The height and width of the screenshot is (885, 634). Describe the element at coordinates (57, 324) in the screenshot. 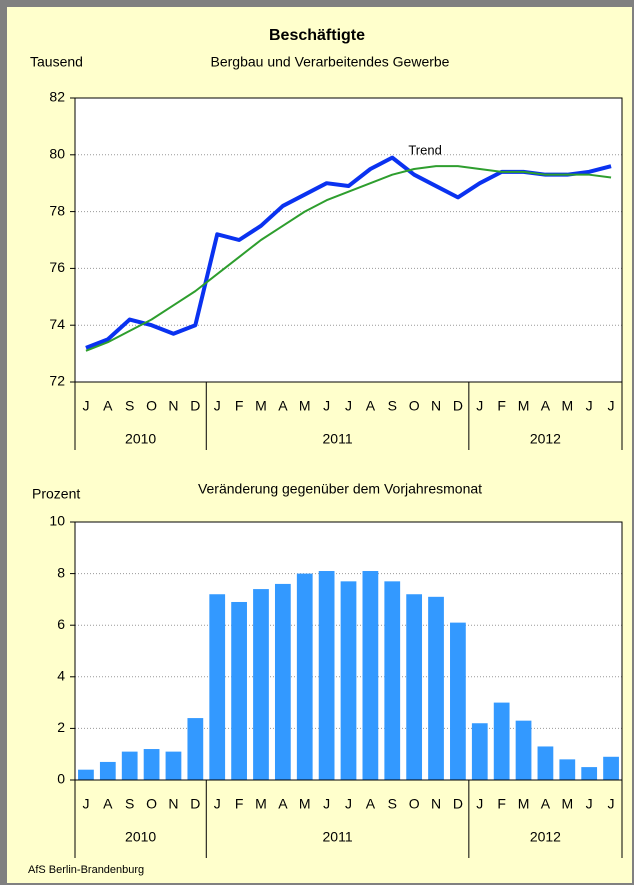

I see `y-tick-label: 74` at that location.